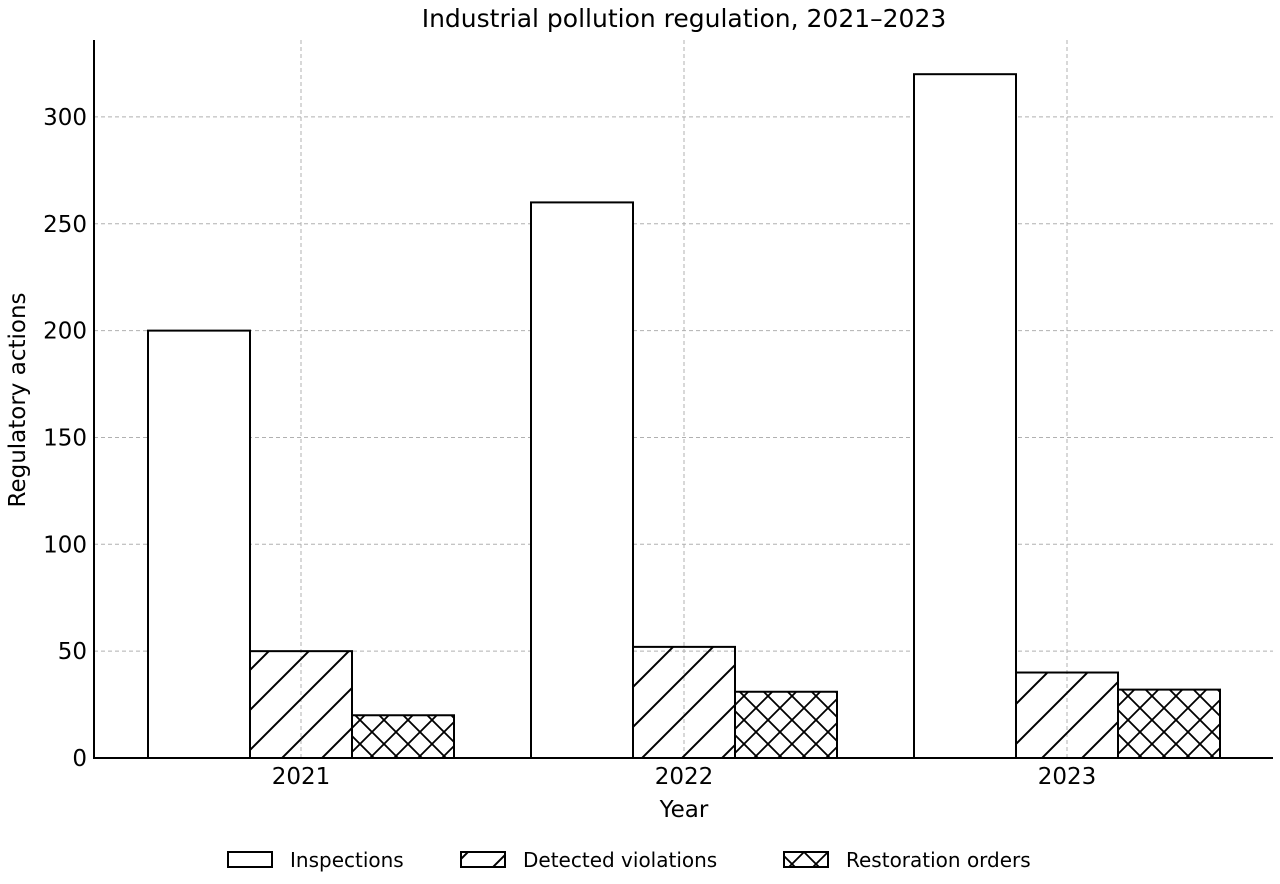  I want to click on legend-item: Restoration orders, so click(907, 860).